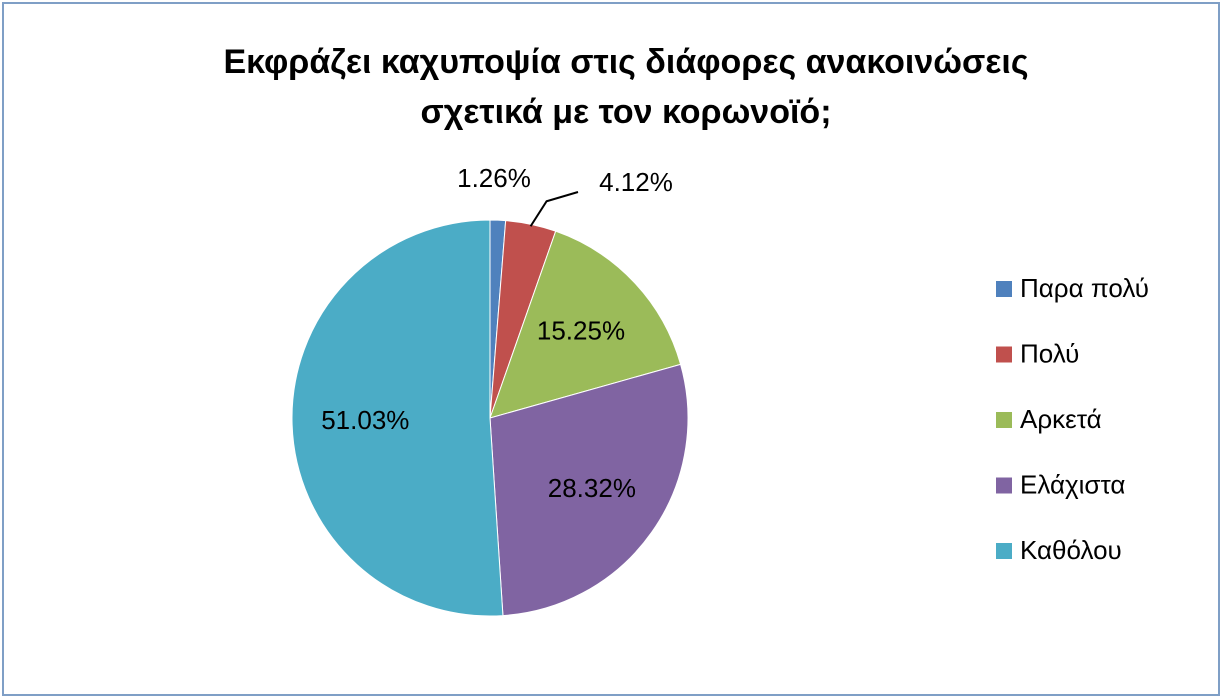 Image resolution: width=1222 pixels, height=698 pixels. What do you see at coordinates (1049, 353) in the screenshot?
I see `legend-label: Πολύ` at bounding box center [1049, 353].